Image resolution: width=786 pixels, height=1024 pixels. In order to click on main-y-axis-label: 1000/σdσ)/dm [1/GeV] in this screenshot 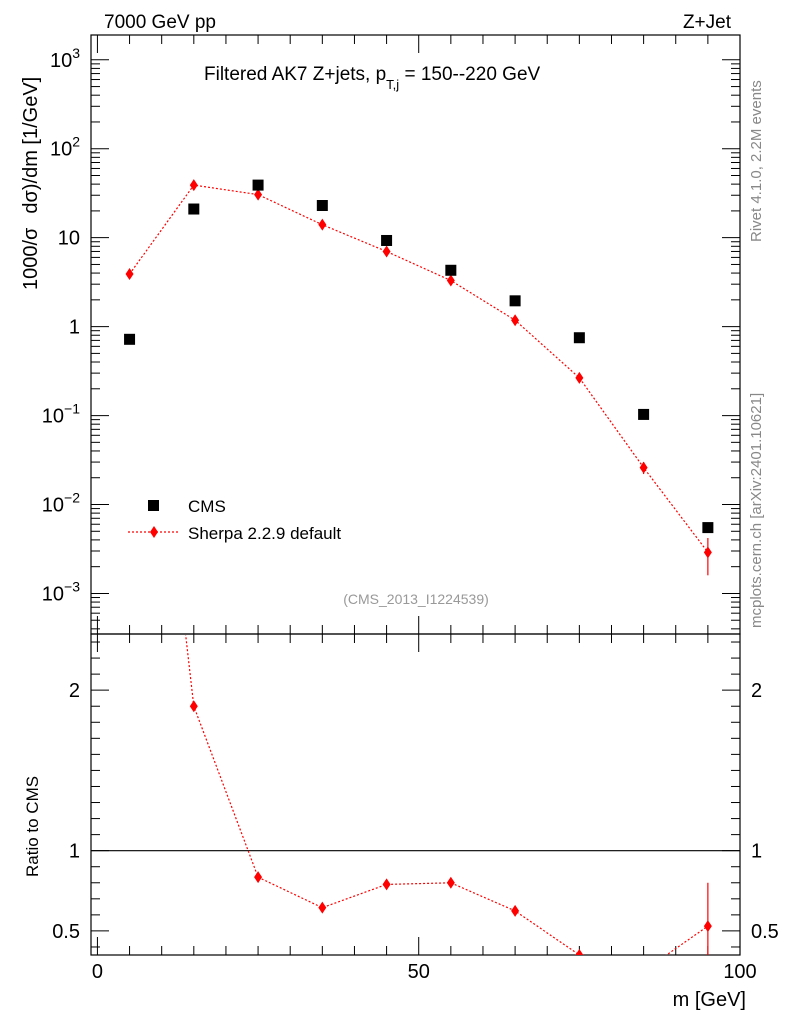, I will do `click(31, 183)`.